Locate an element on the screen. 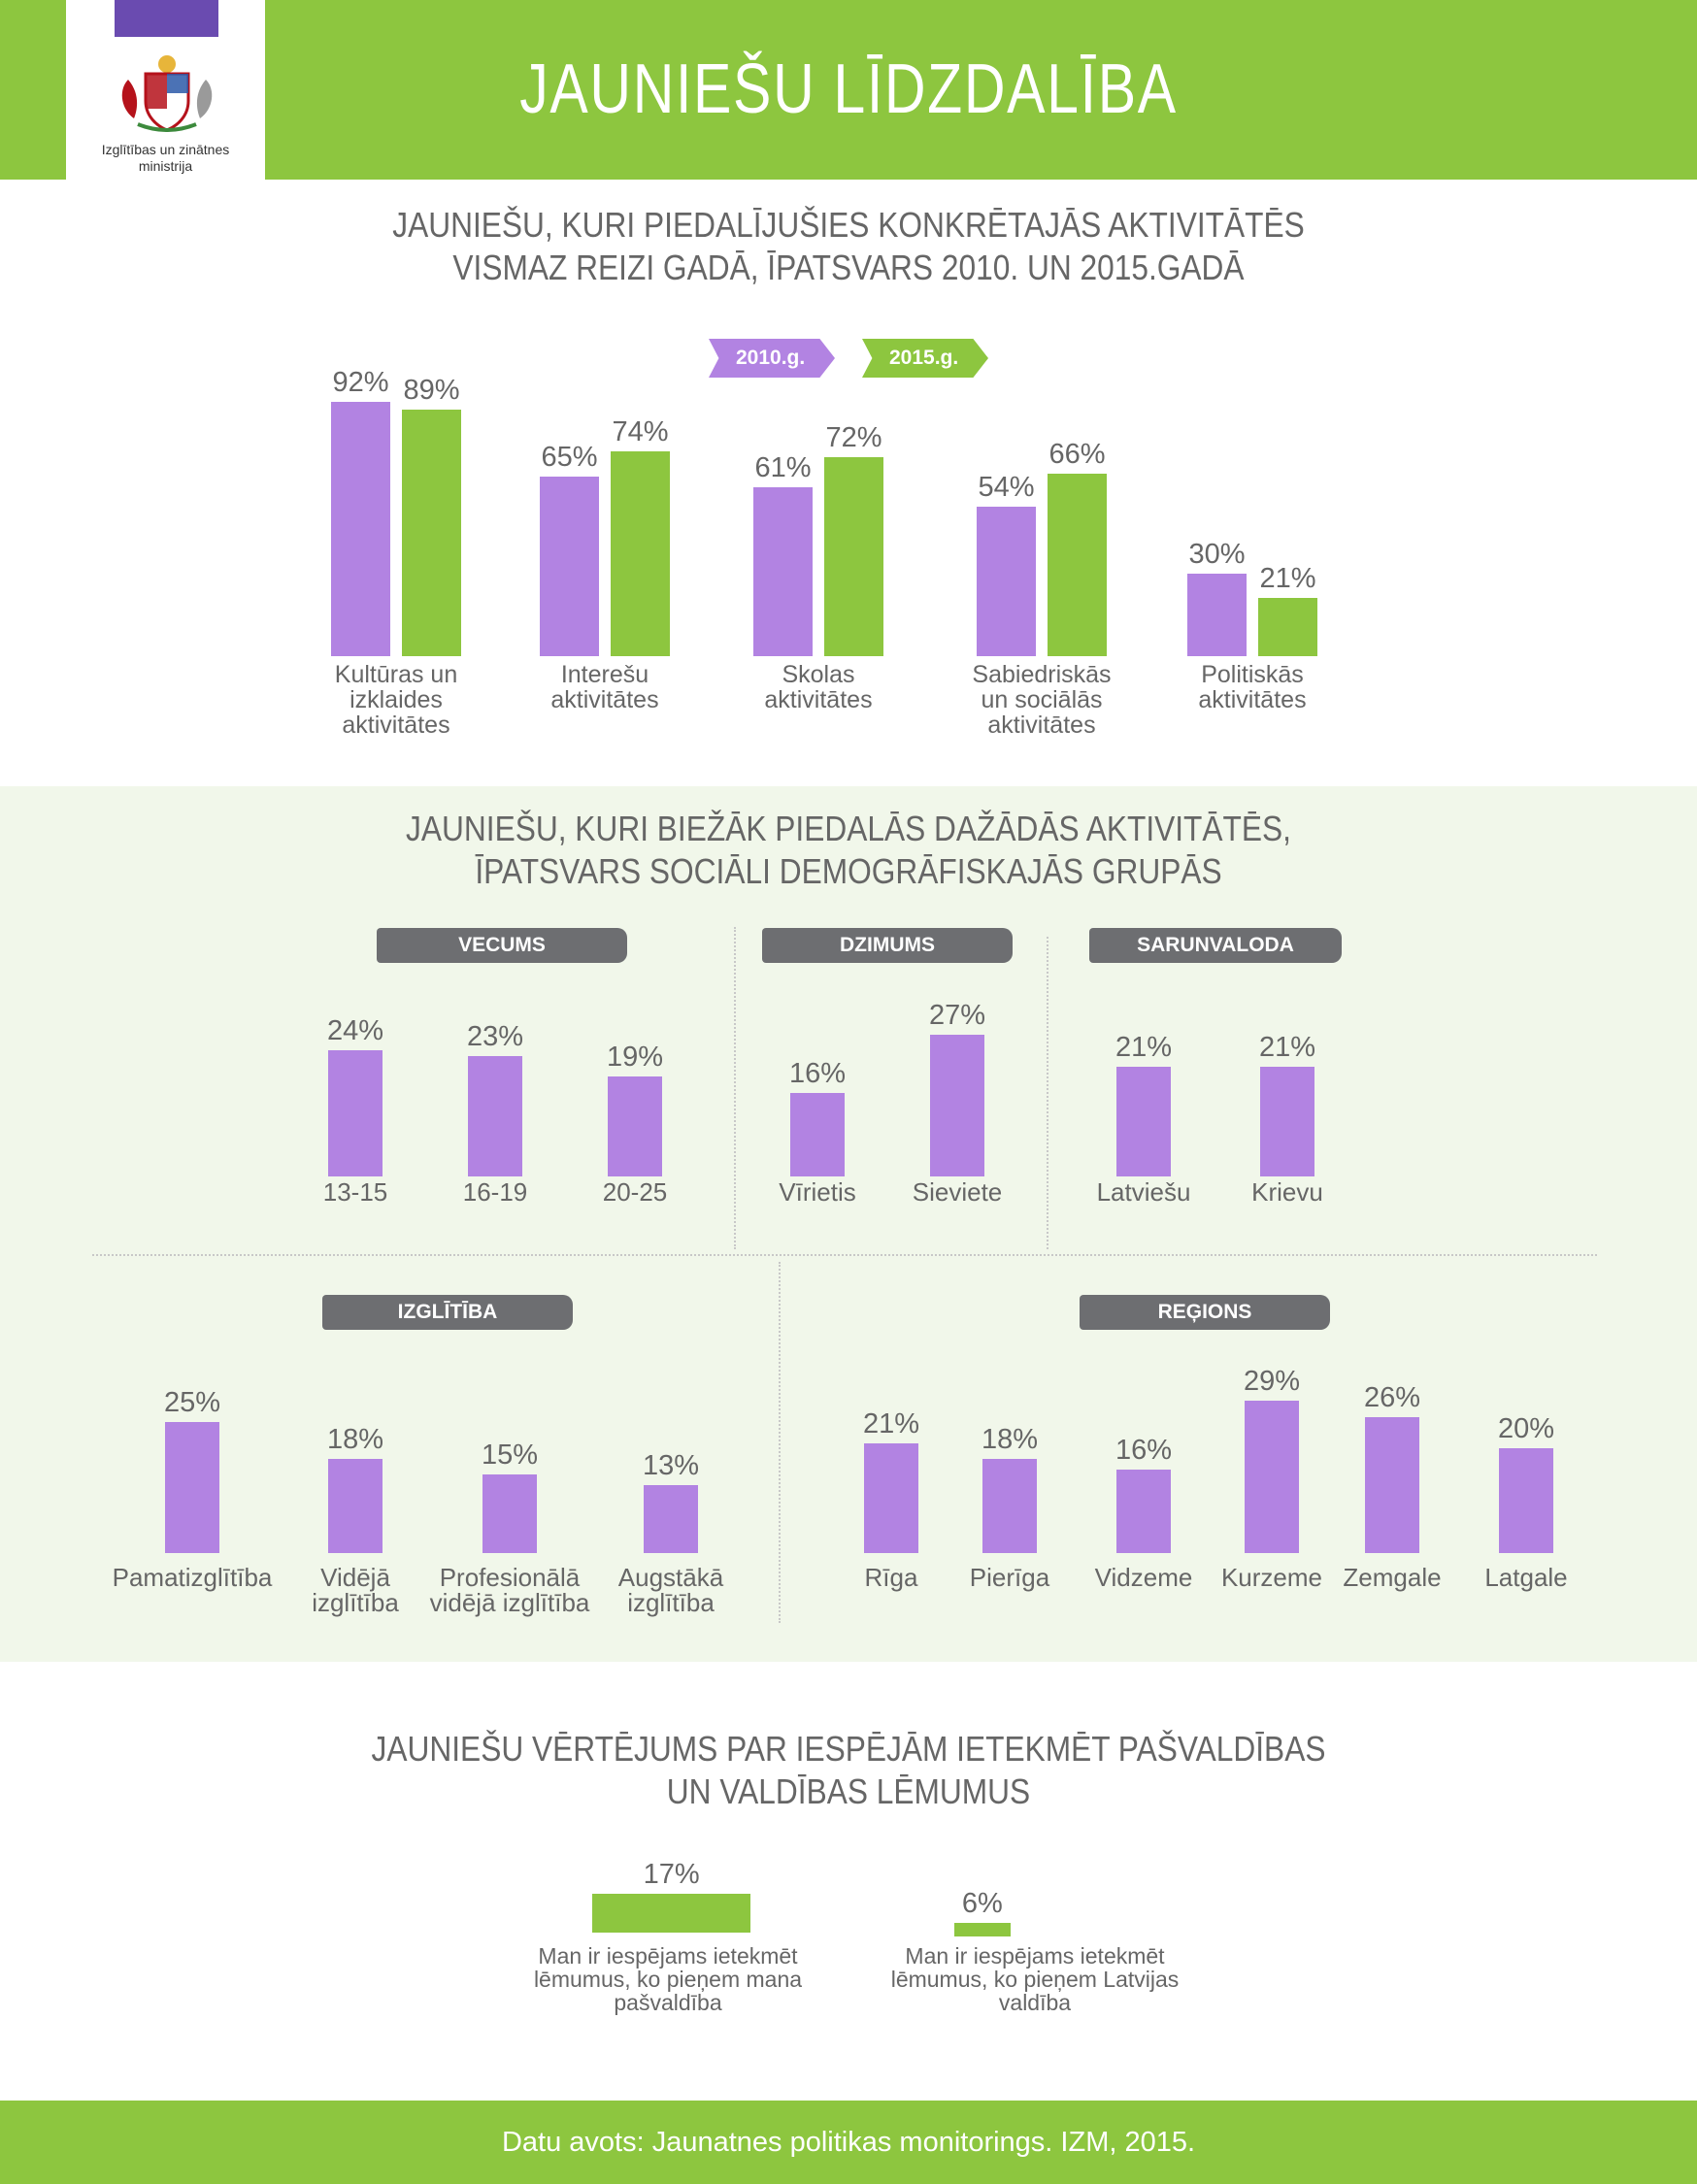  divider-education-region is located at coordinates (780, 1442).